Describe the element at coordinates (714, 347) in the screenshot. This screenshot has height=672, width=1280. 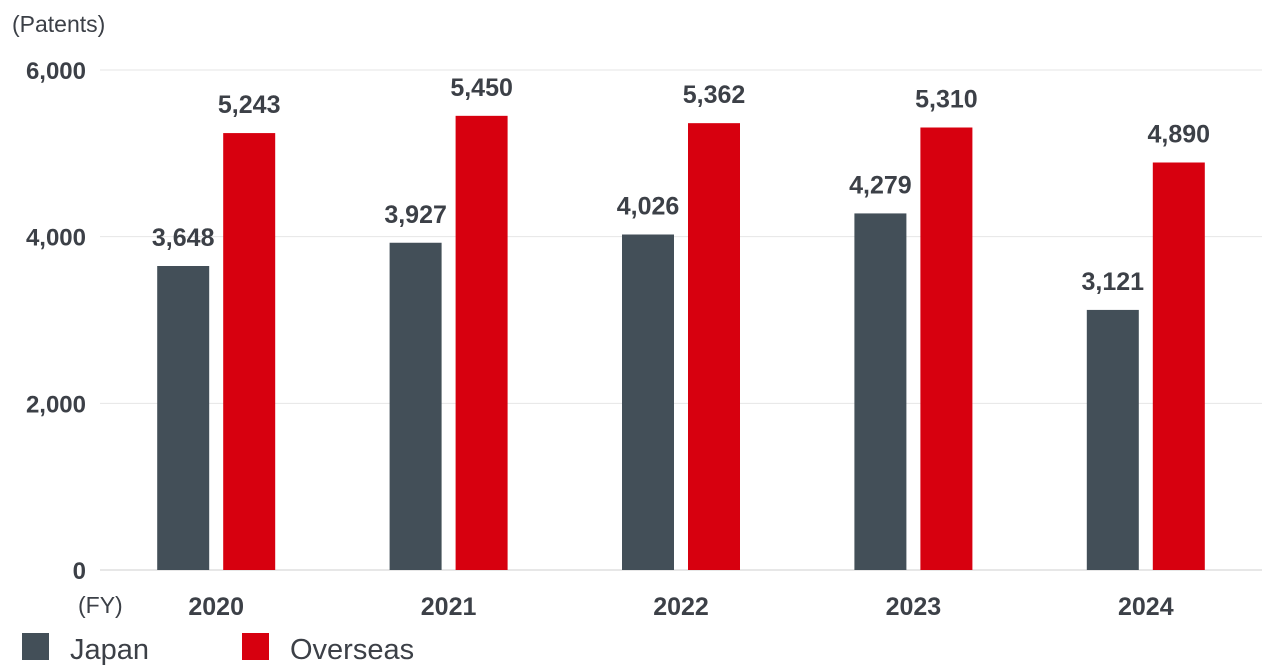
I see `bar-overseas-2022` at that location.